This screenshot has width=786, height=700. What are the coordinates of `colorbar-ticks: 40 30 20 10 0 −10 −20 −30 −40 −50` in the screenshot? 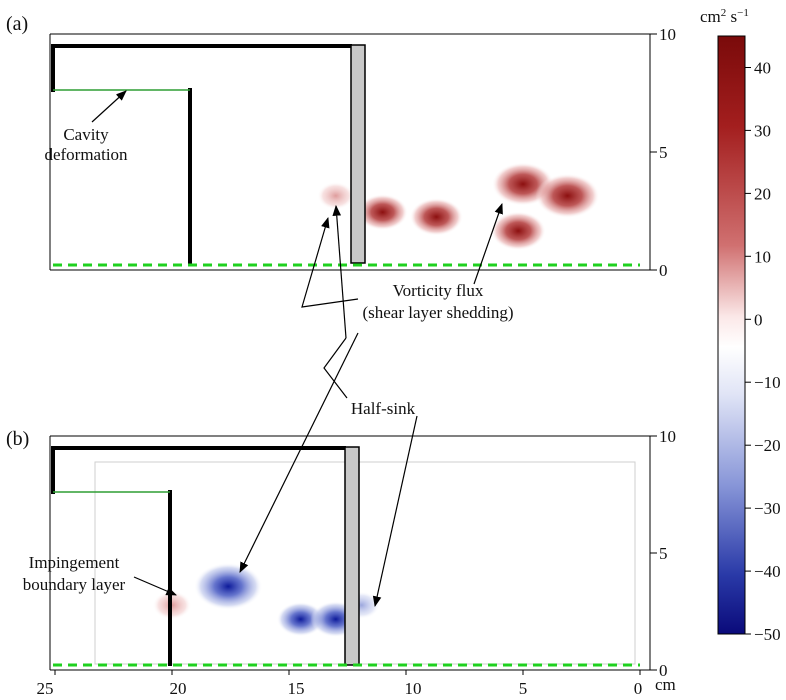 It's located at (763, 351).